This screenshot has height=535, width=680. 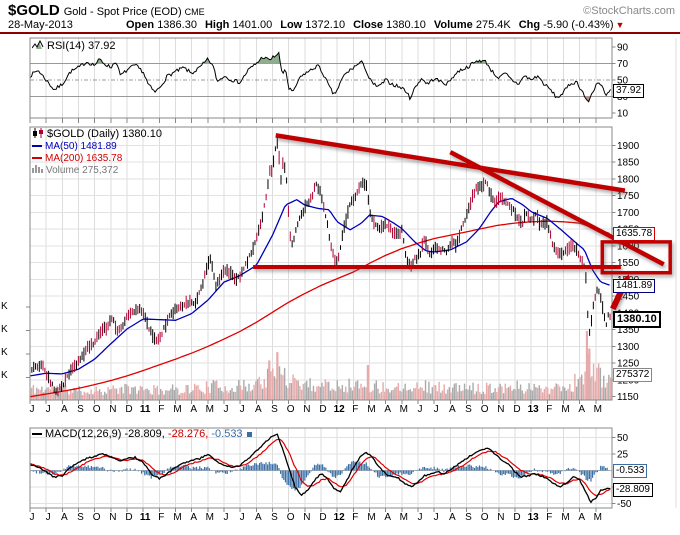 I want to click on macd-hist-flag: -0.533, so click(x=630, y=471).